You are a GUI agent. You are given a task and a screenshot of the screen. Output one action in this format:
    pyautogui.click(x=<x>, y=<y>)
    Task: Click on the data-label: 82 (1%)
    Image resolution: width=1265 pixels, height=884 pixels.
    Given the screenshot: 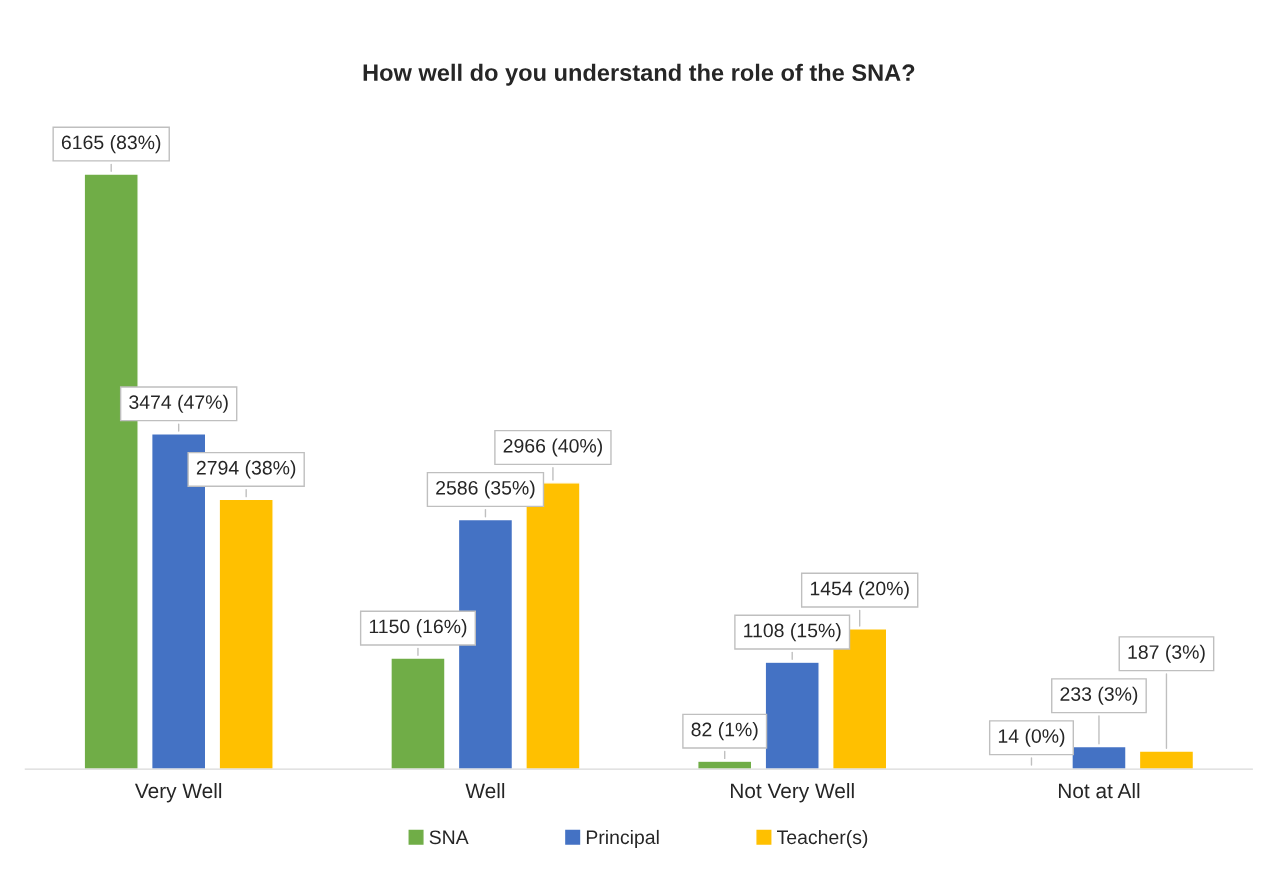 What is the action you would take?
    pyautogui.click(x=724, y=731)
    